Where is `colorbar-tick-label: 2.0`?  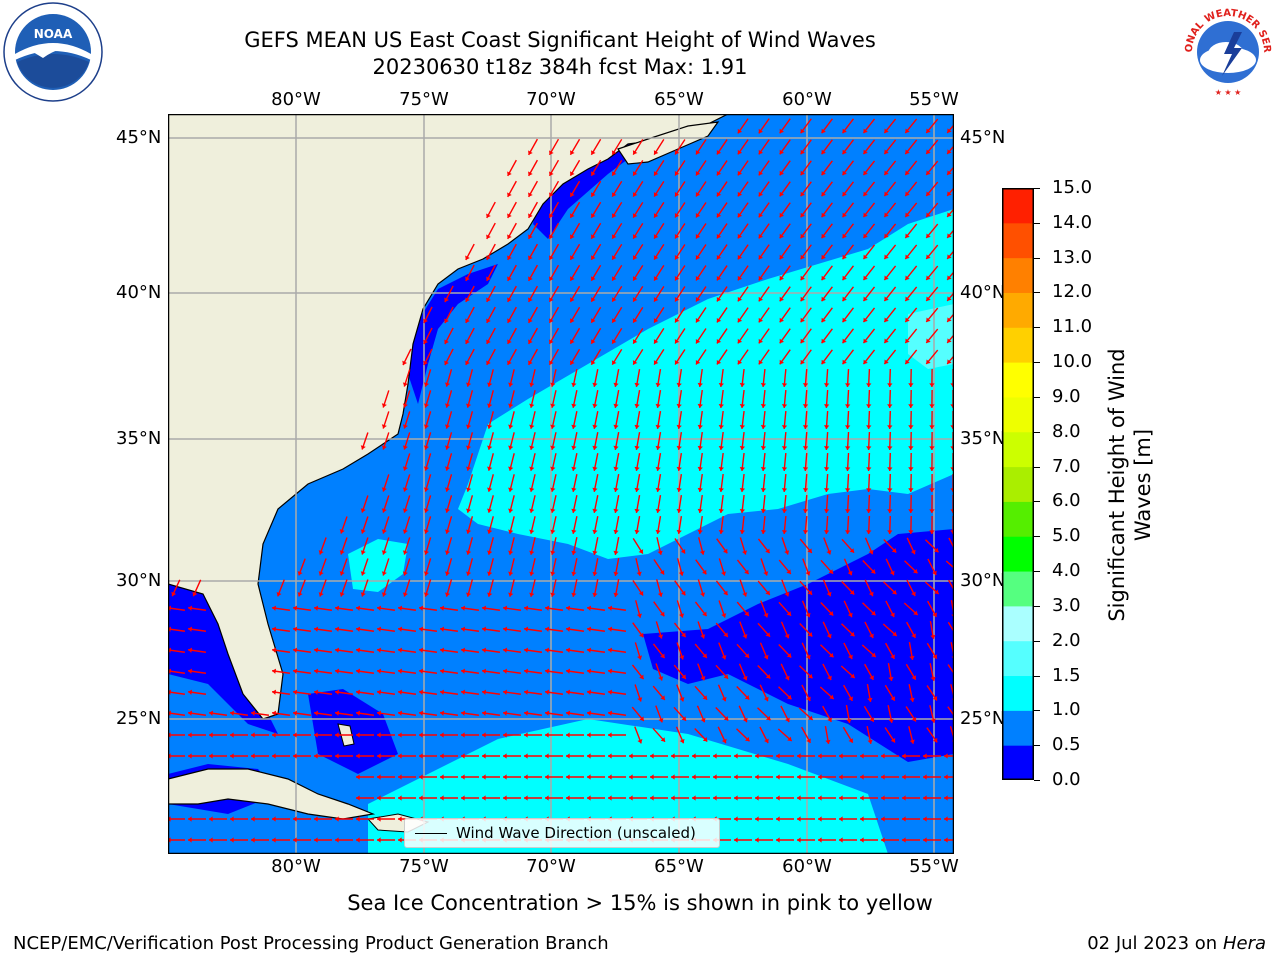 colorbar-tick-label: 2.0 is located at coordinates (1066, 640).